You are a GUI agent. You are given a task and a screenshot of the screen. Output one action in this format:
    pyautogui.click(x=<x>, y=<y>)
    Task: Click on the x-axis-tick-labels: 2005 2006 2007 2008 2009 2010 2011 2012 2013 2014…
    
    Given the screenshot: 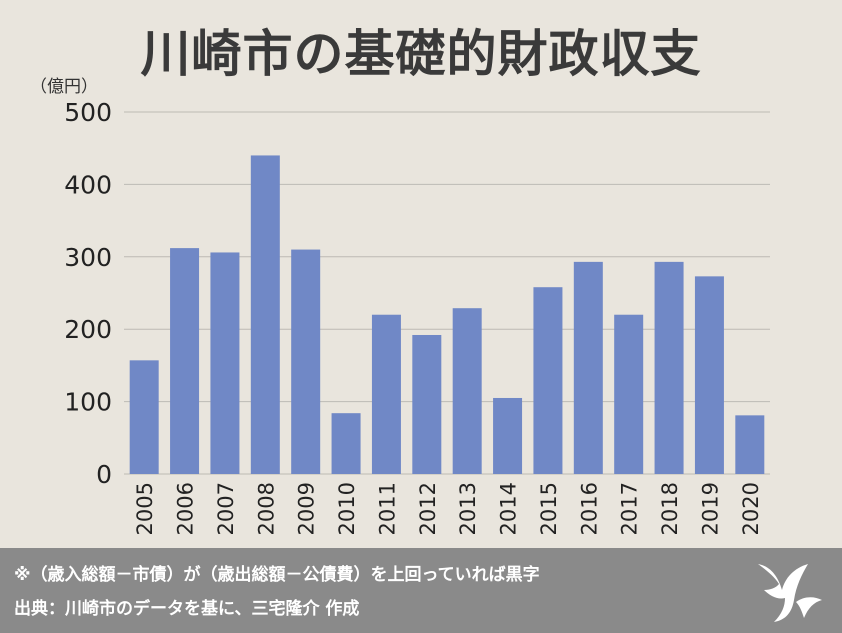 What is the action you would take?
    pyautogui.click(x=448, y=508)
    